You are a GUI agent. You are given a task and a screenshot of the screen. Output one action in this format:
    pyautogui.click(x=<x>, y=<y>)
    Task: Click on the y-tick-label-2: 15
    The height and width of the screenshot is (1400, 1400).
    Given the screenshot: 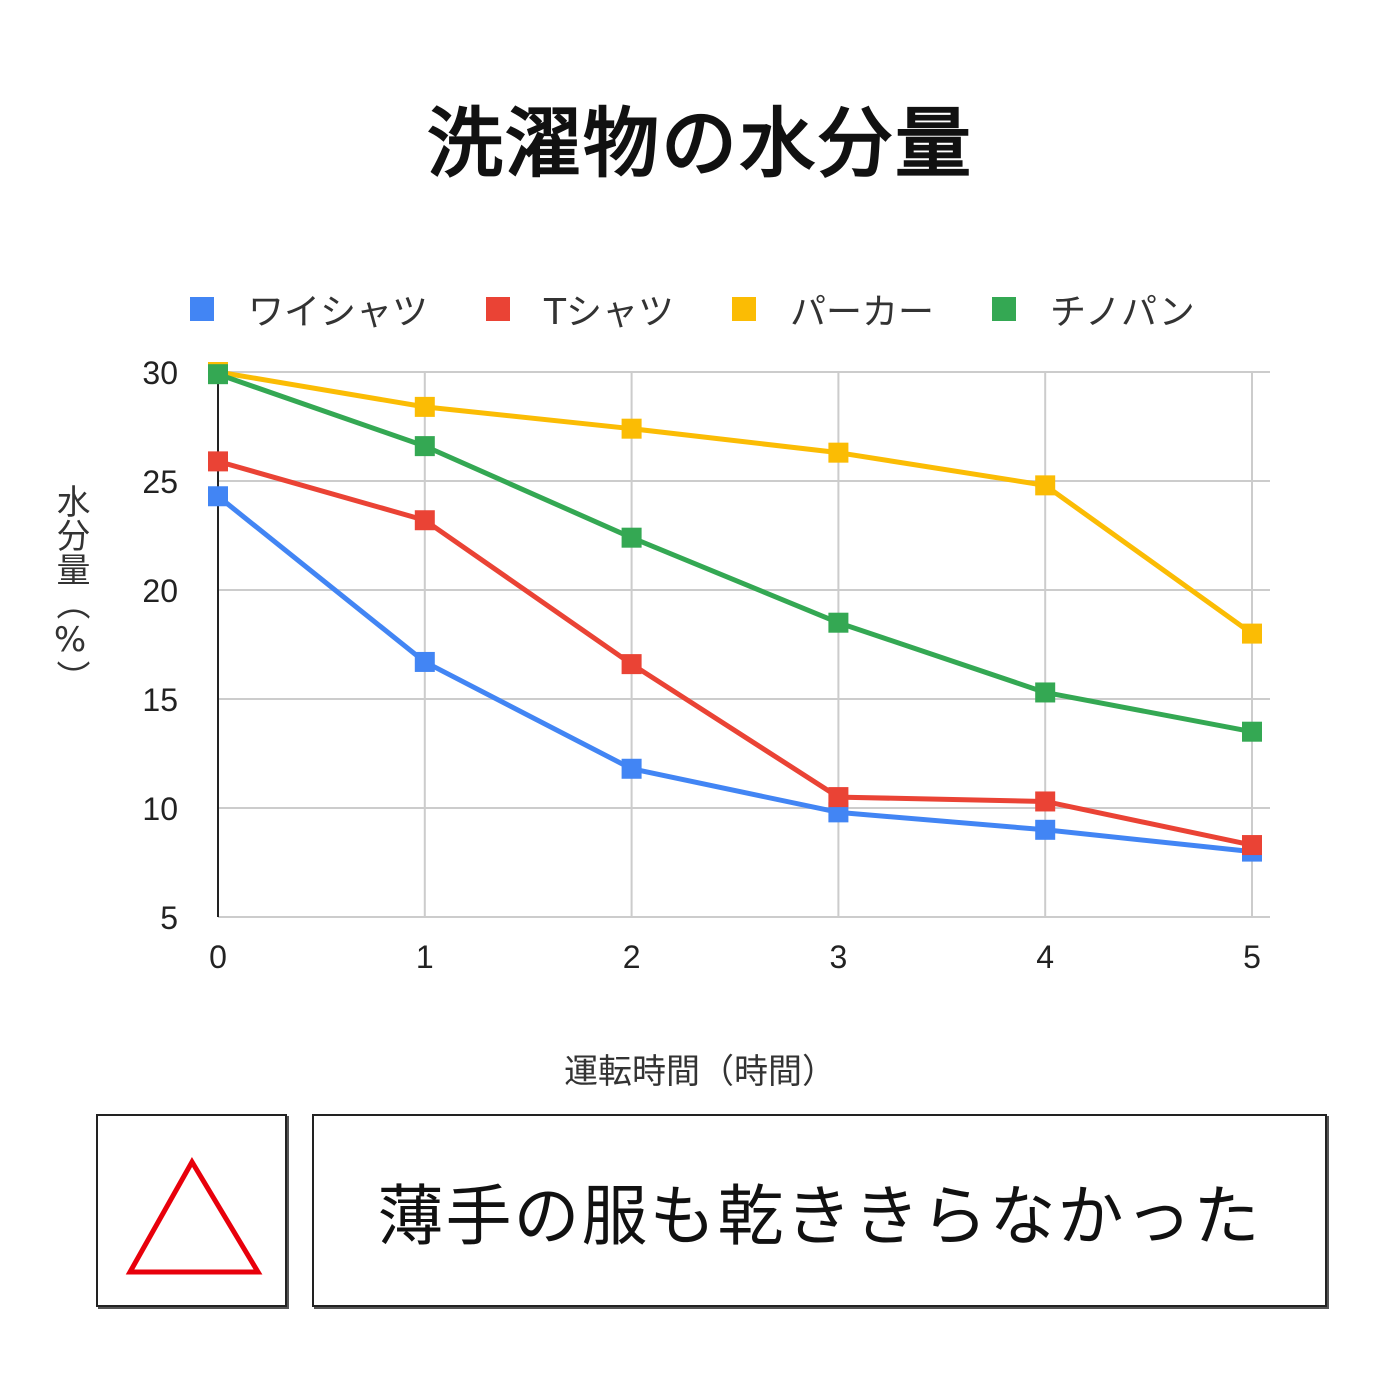 What is the action you would take?
    pyautogui.click(x=160, y=700)
    